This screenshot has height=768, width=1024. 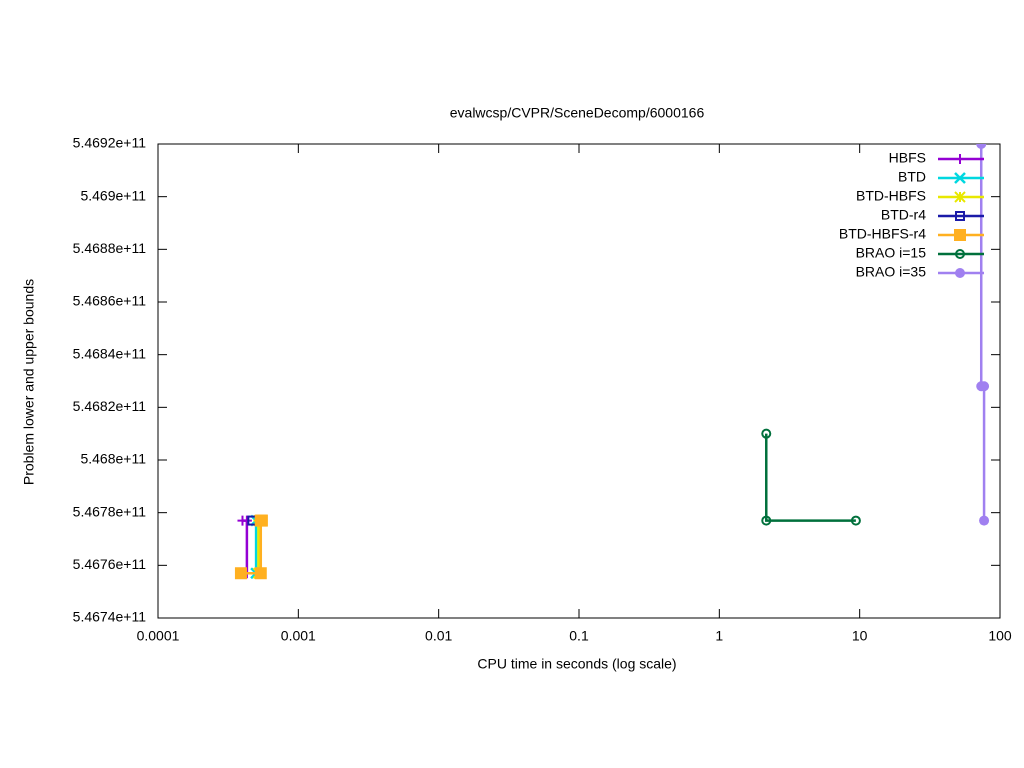 I want to click on x-tick-label: 100, so click(x=1000, y=636).